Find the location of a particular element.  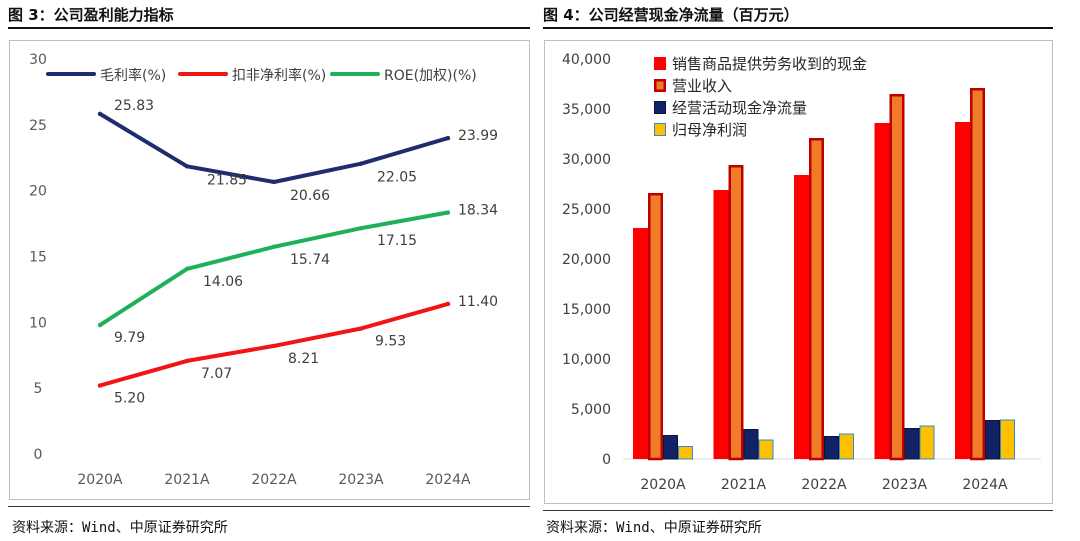

y-tick-label: 20,000 is located at coordinates (586, 260).